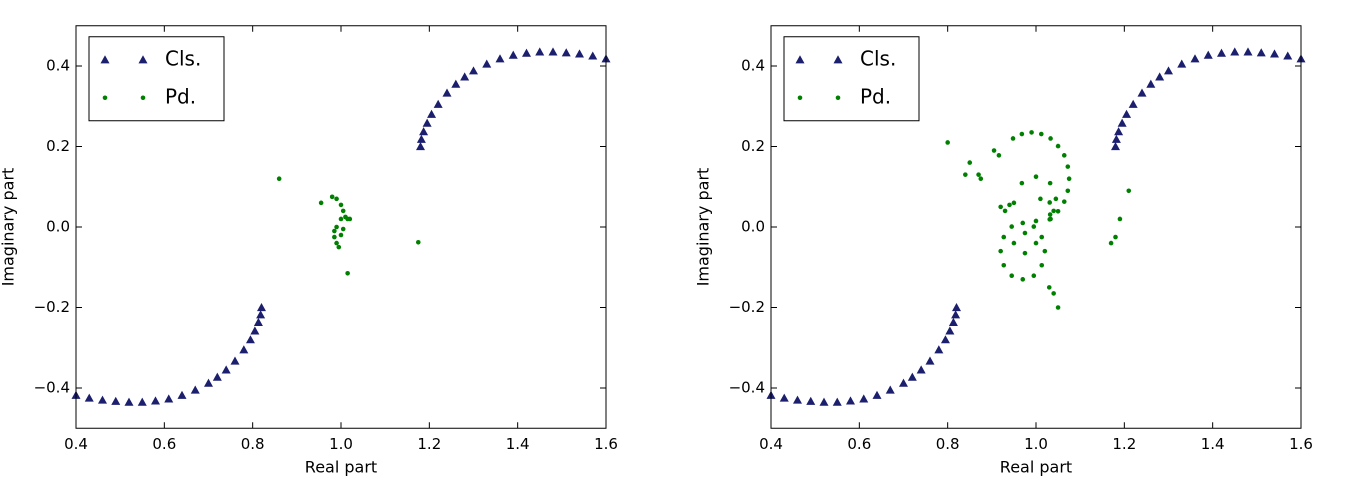 The width and height of the screenshot is (1369, 490). Describe the element at coordinates (771, 444) in the screenshot. I see `x-tick-label: 0.4` at that location.